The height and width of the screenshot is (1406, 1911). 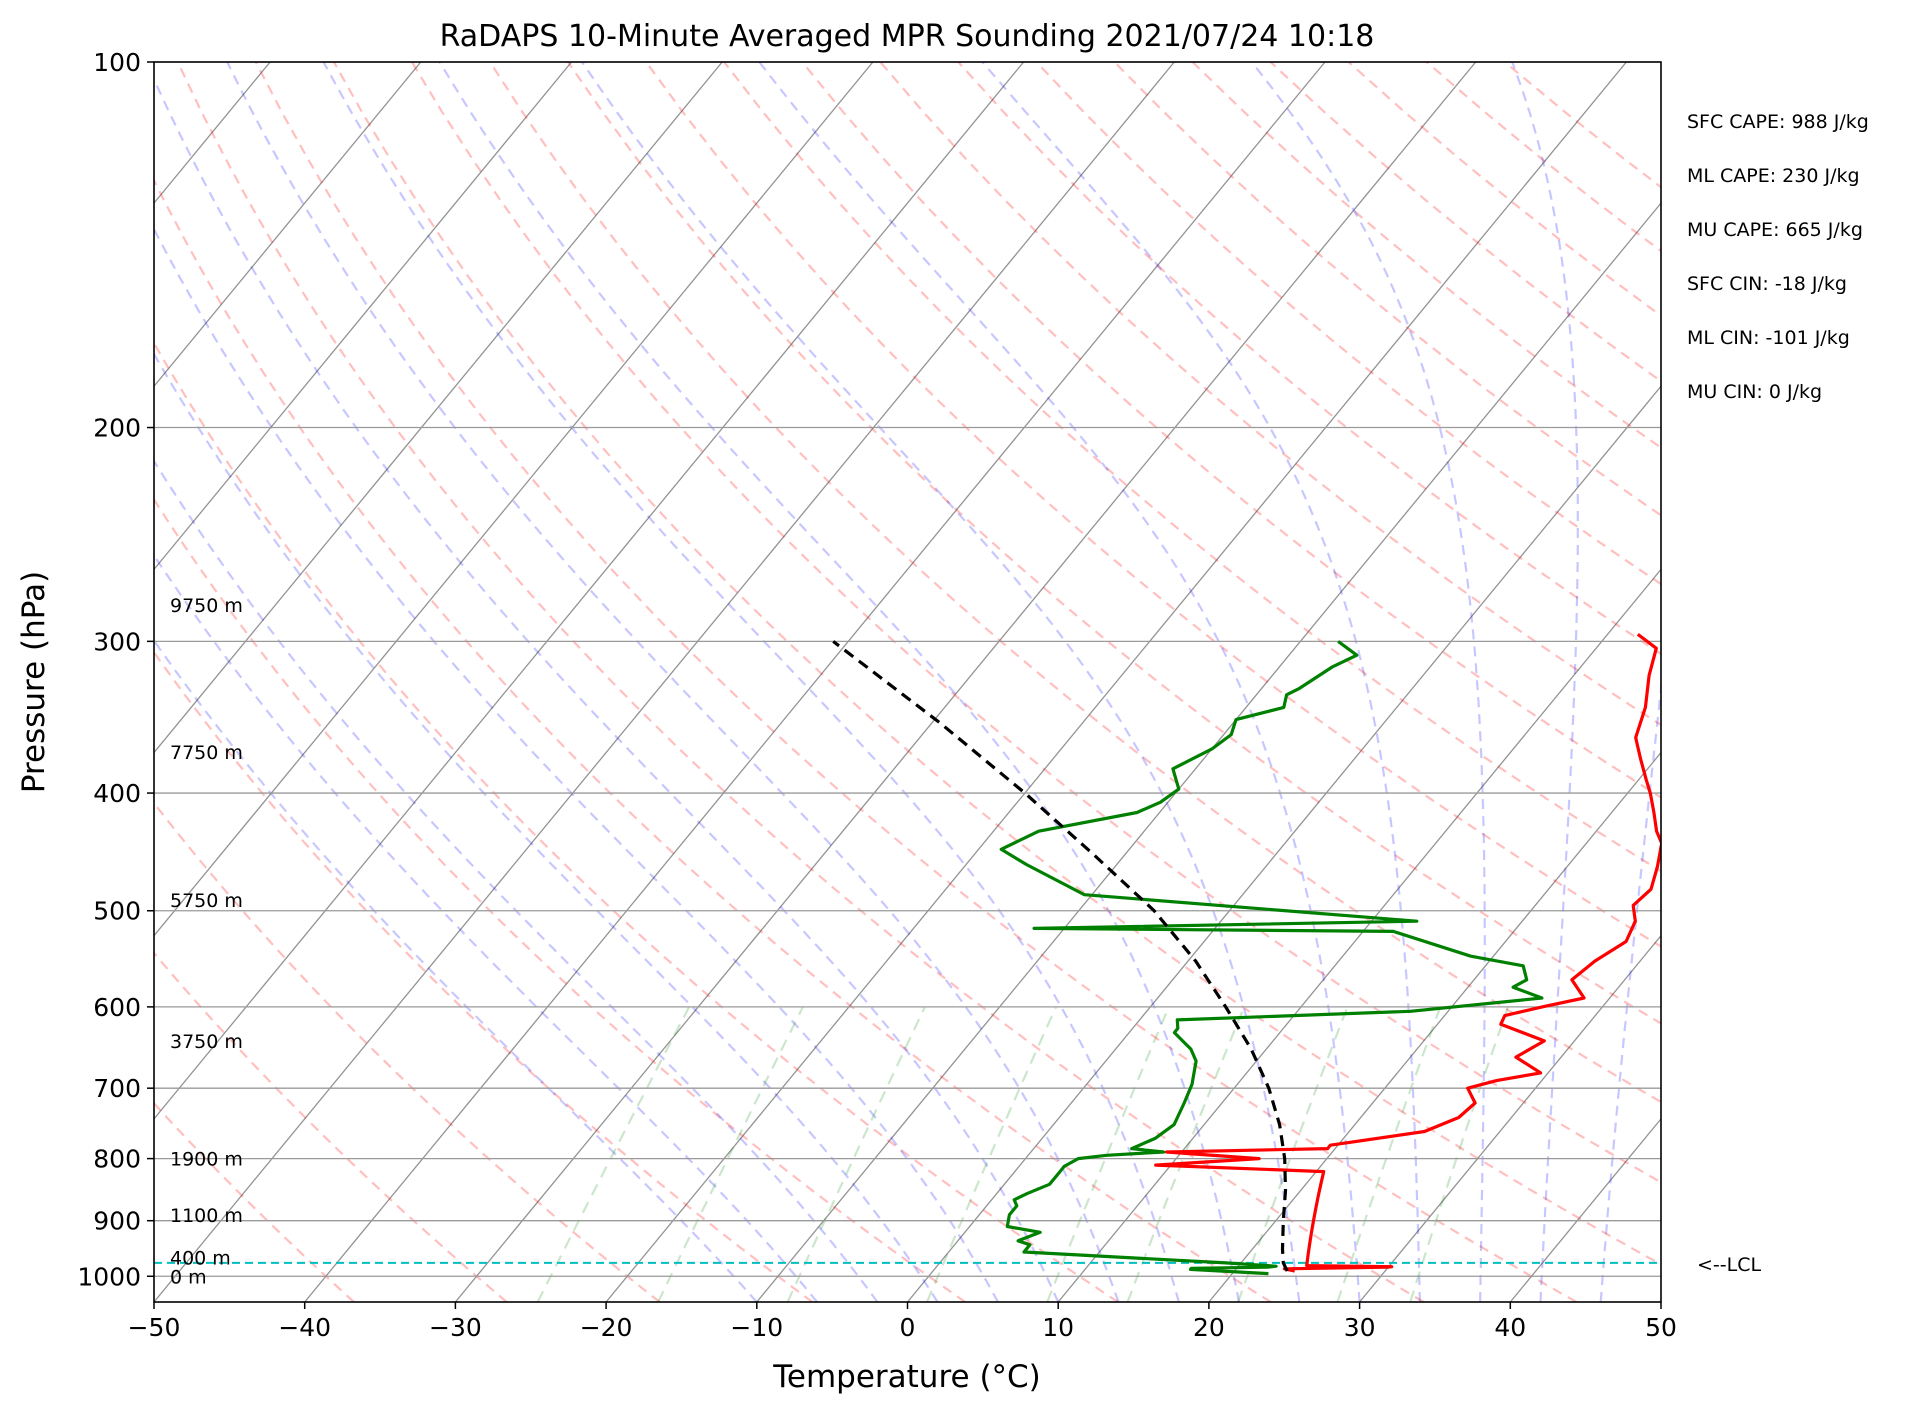 I want to click on temperature-line, so click(x=1407, y=953).